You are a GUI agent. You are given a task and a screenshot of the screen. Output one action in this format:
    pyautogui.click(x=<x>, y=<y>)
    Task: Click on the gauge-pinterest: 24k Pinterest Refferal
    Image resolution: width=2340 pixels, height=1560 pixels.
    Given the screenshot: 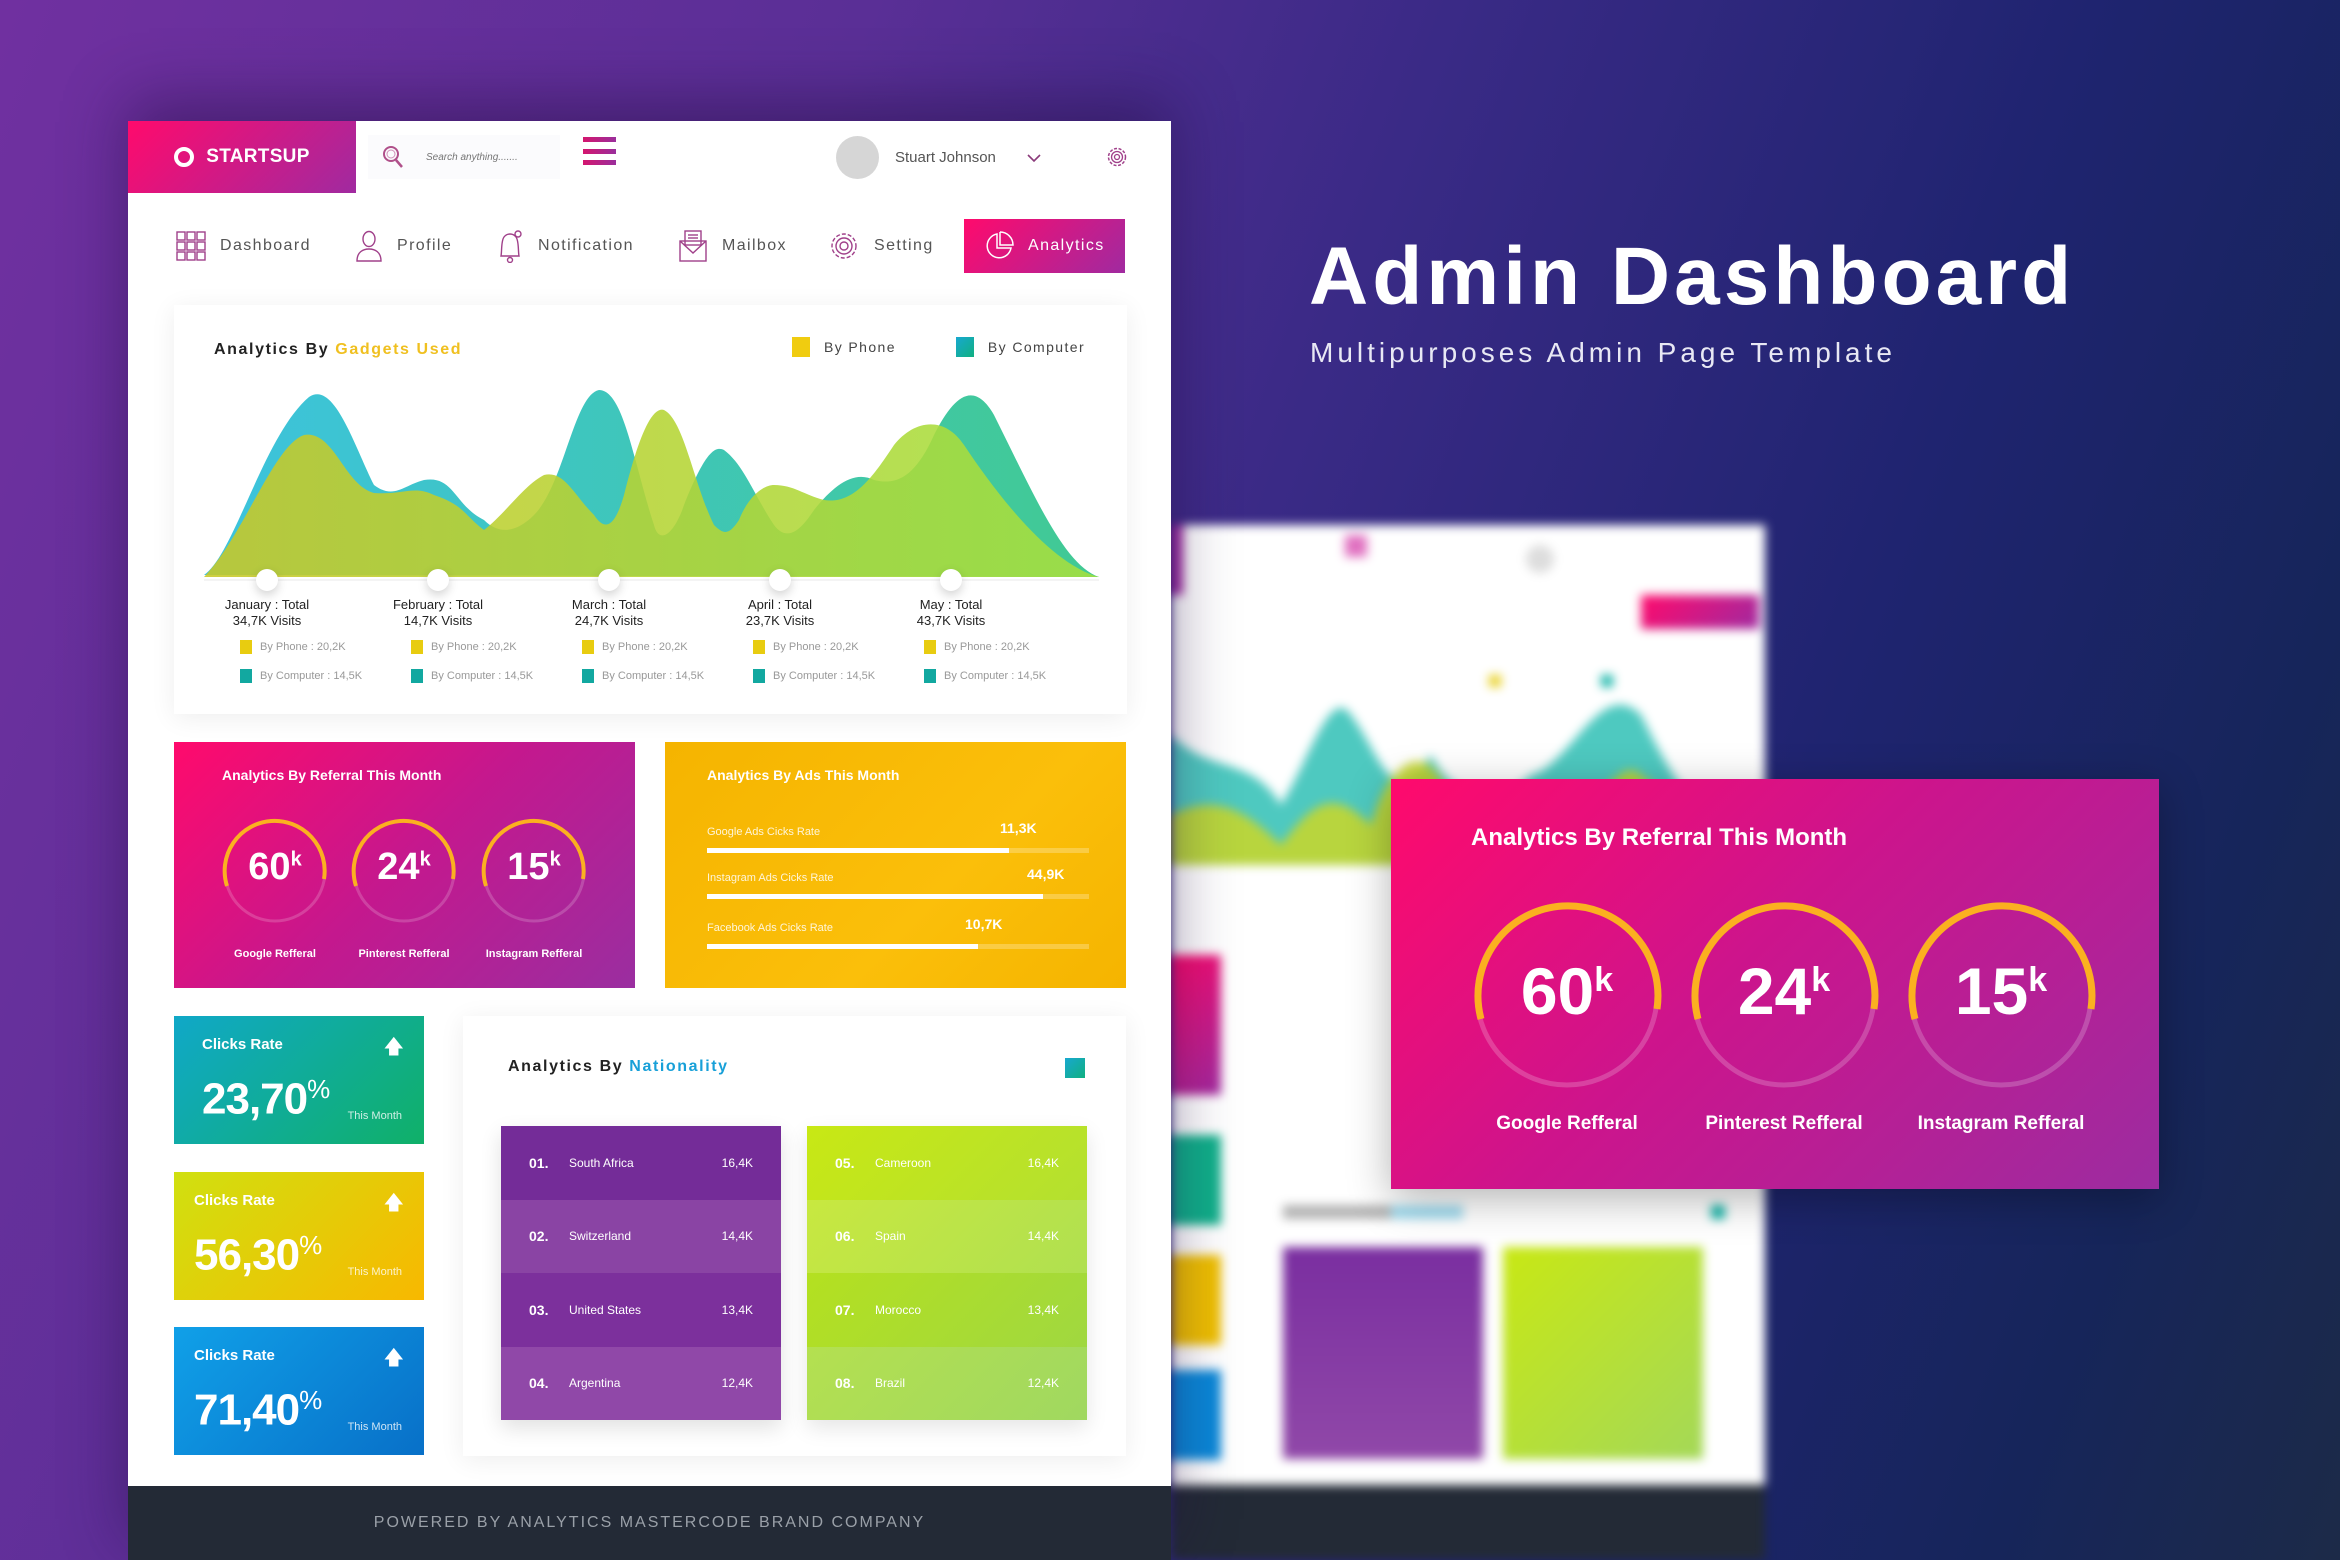 What is the action you would take?
    pyautogui.click(x=404, y=888)
    